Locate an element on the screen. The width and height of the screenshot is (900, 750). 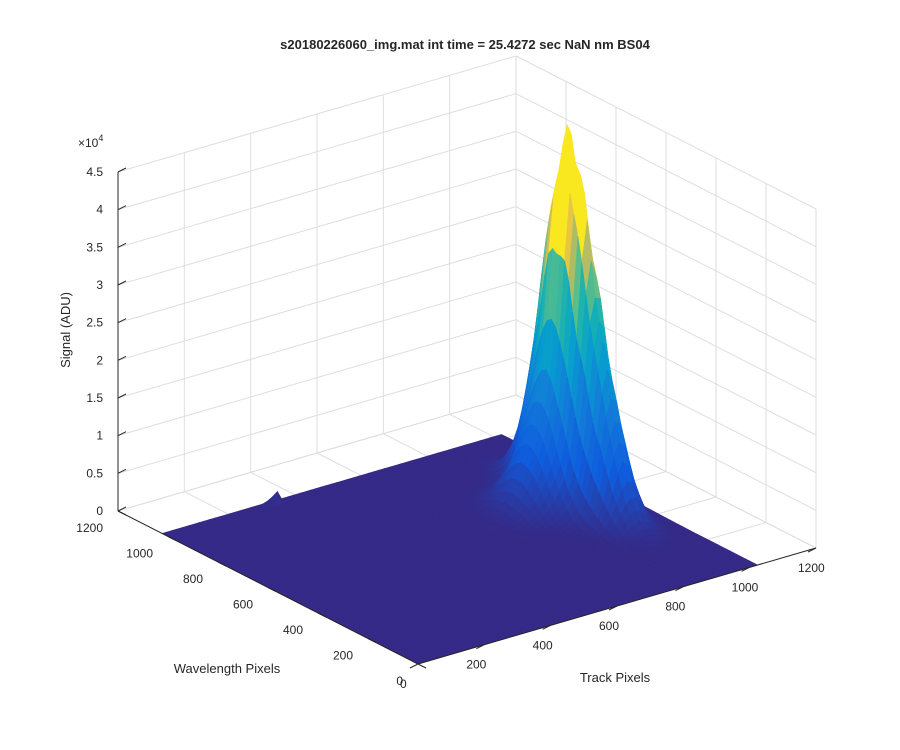
x-tick-label: 1200 is located at coordinates (811, 568).